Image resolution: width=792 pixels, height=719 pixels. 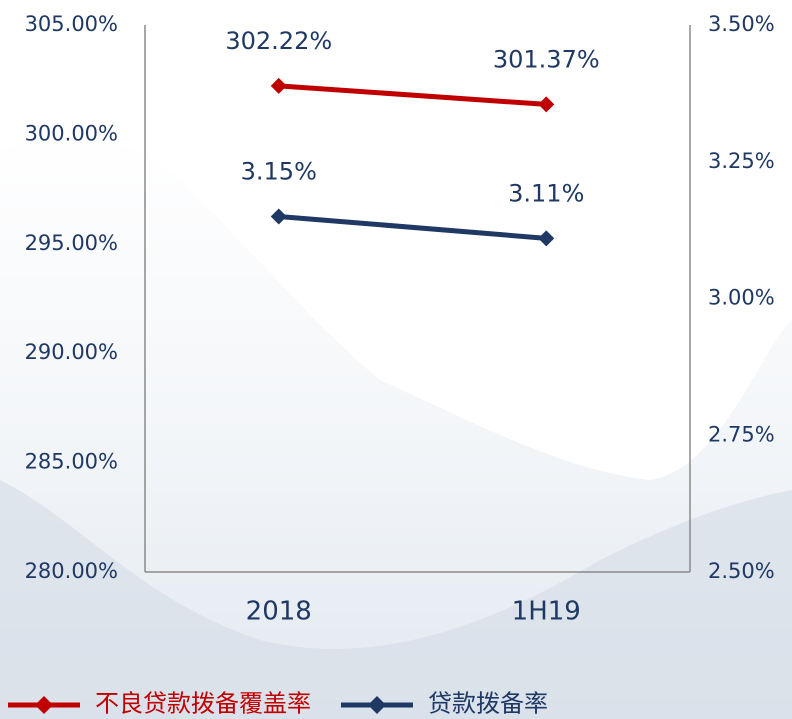 I want to click on data-label: 3.15%, so click(x=279, y=171).